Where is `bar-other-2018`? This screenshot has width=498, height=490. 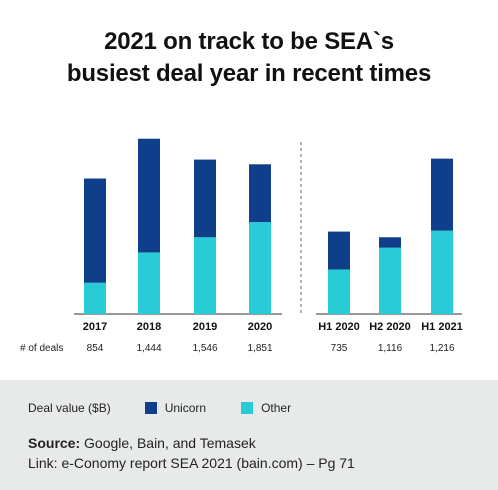 bar-other-2018 is located at coordinates (149, 283).